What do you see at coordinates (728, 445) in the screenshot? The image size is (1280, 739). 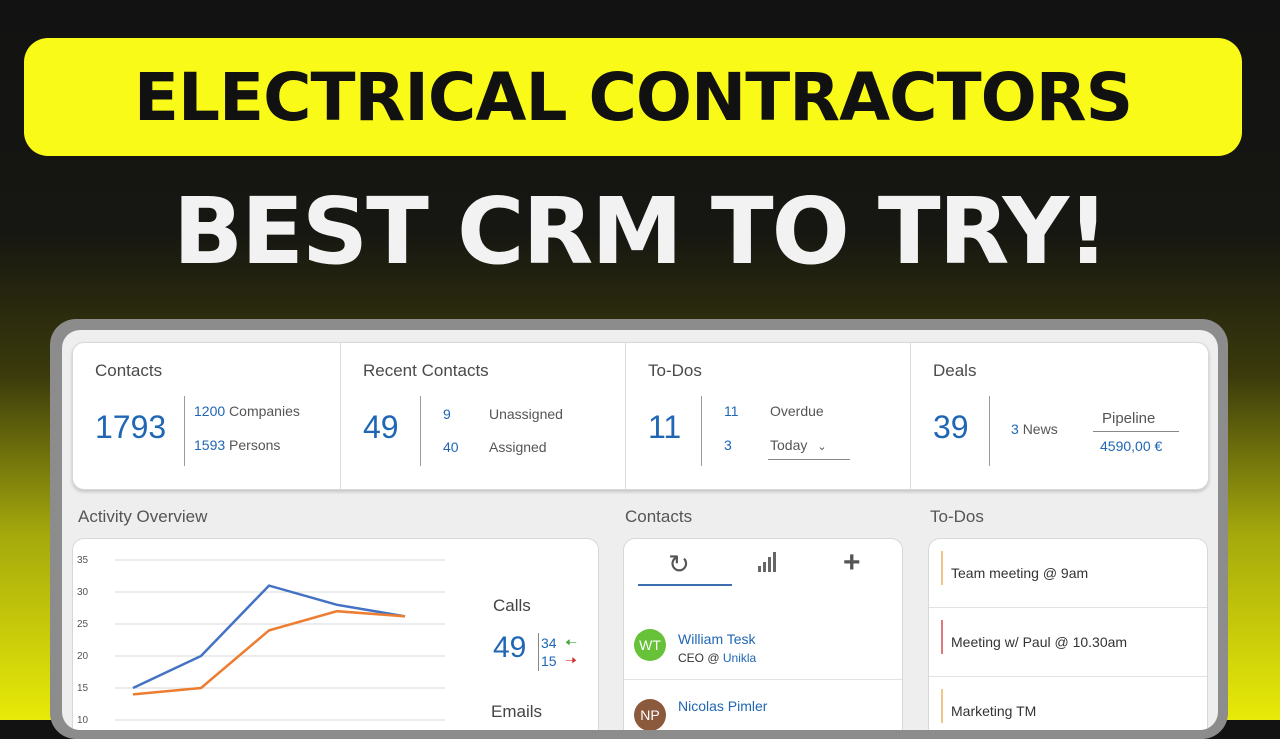 I see `today-count: 3` at bounding box center [728, 445].